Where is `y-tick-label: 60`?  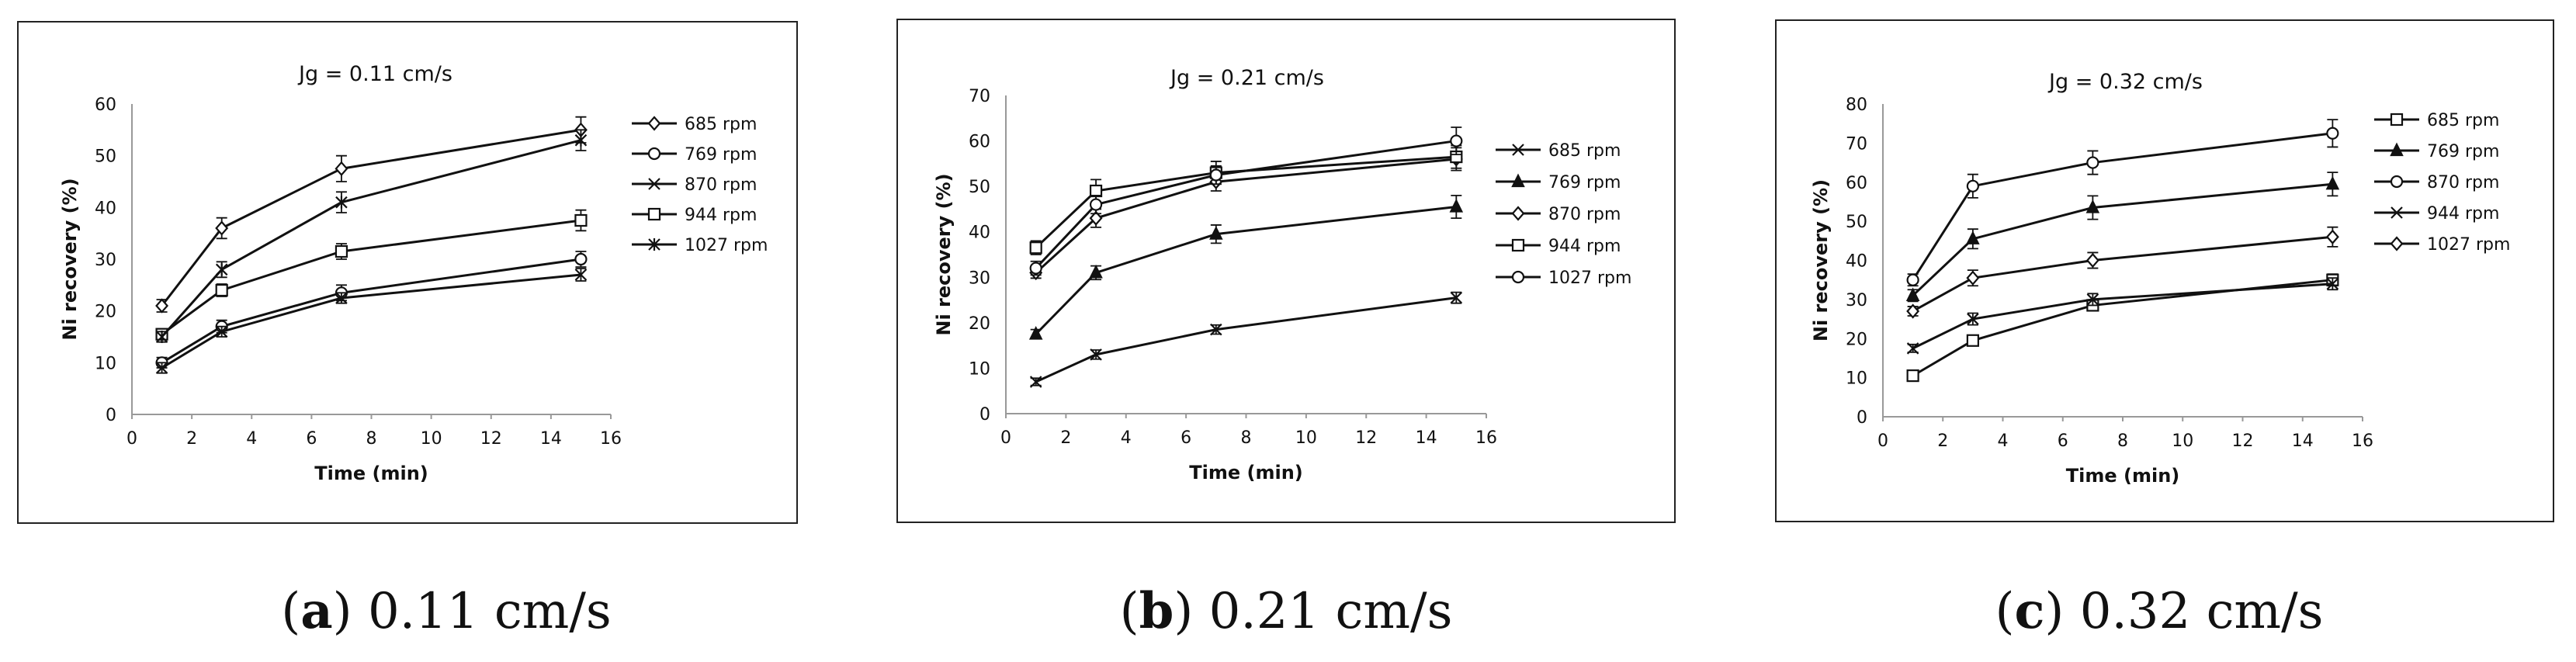
y-tick-label: 60 is located at coordinates (1856, 183).